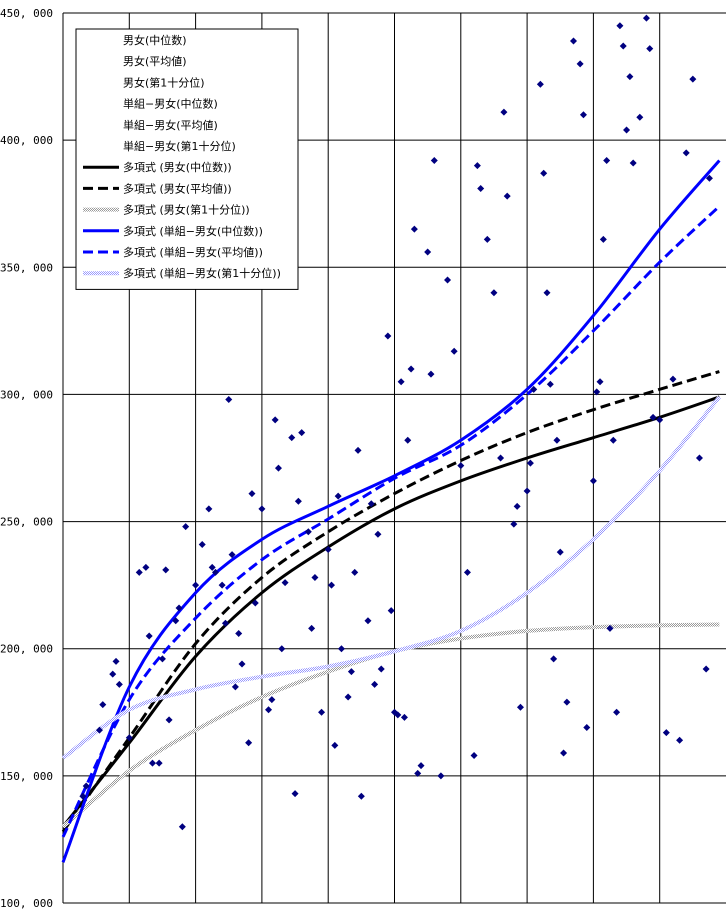 The height and width of the screenshot is (909, 726). I want to click on legend-label: 男女(中位数), so click(155, 40).